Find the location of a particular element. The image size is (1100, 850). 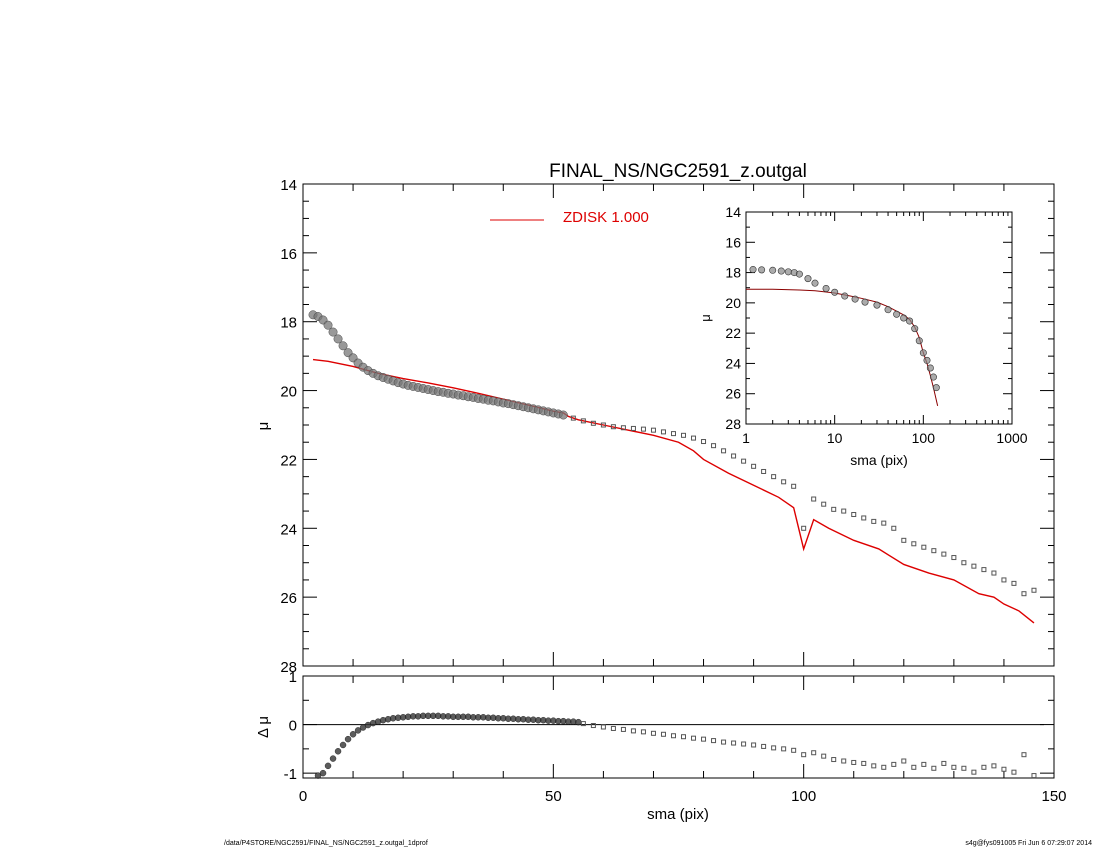

residual-frame is located at coordinates (678, 727).